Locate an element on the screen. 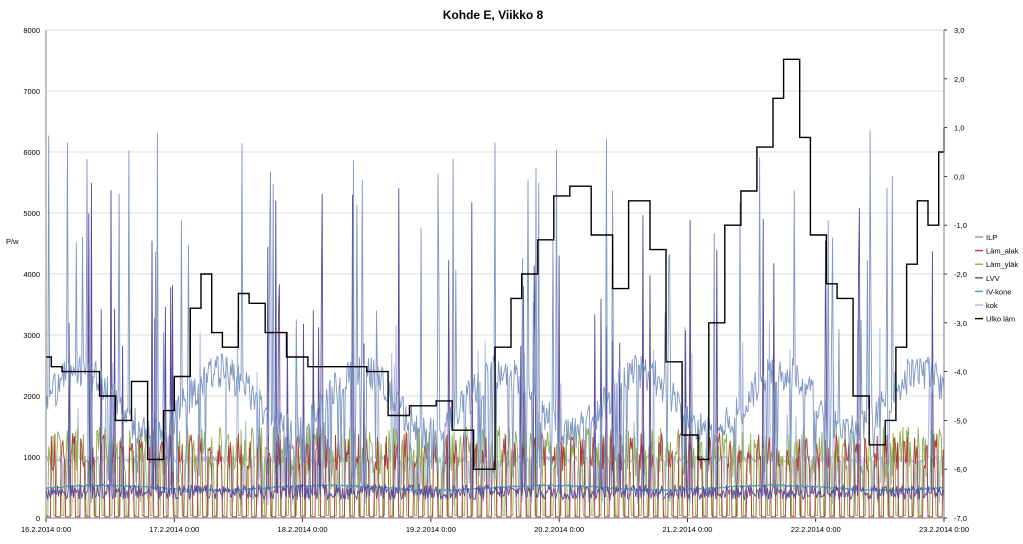 The image size is (1023, 544). y-tick-label: 8000 is located at coordinates (31, 30).